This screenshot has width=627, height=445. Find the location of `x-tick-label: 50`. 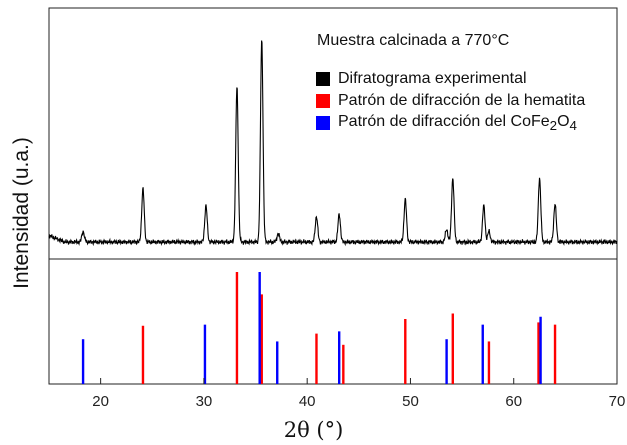

x-tick-label: 50 is located at coordinates (410, 401).